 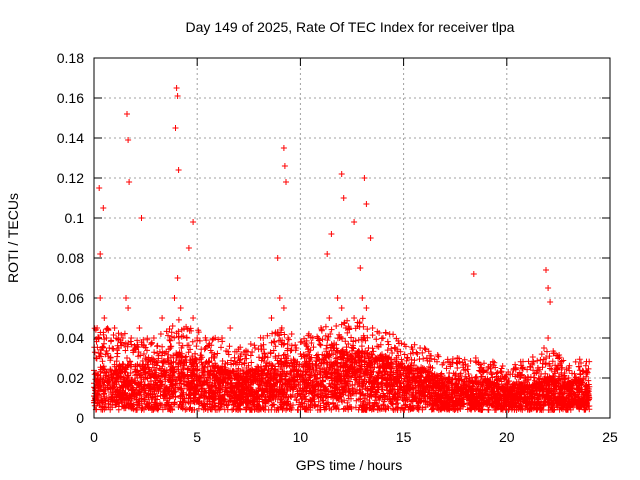 I want to click on x-tick-label: 20, so click(x=507, y=437).